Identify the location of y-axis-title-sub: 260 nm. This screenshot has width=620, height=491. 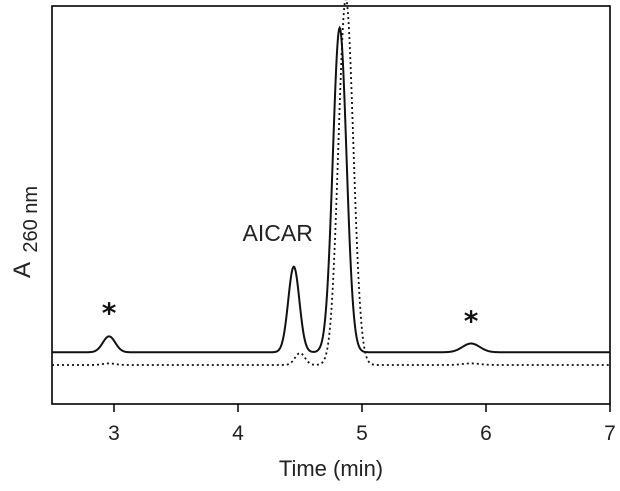
(31, 219).